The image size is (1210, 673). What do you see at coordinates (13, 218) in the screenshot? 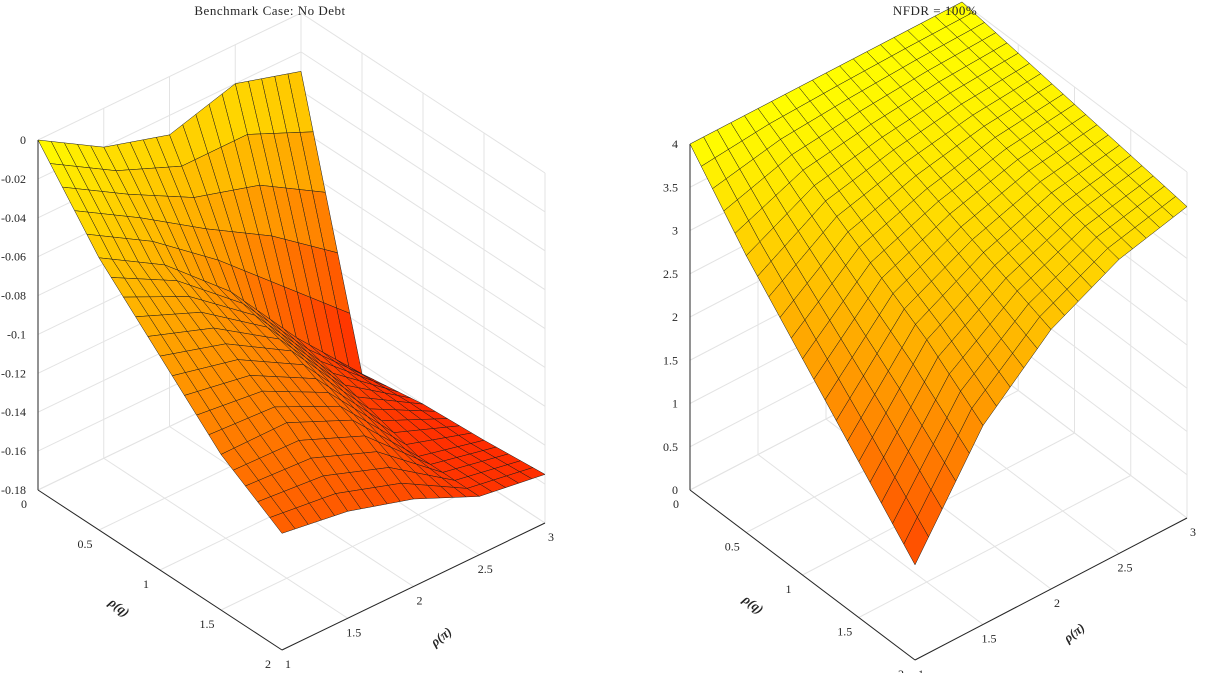
I see `z-tick-label: -0.04` at bounding box center [13, 218].